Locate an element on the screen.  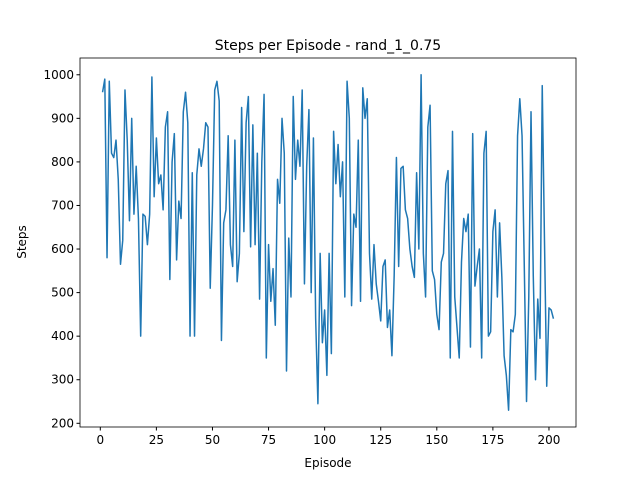
y-tick-label: 500 is located at coordinates (62, 293).